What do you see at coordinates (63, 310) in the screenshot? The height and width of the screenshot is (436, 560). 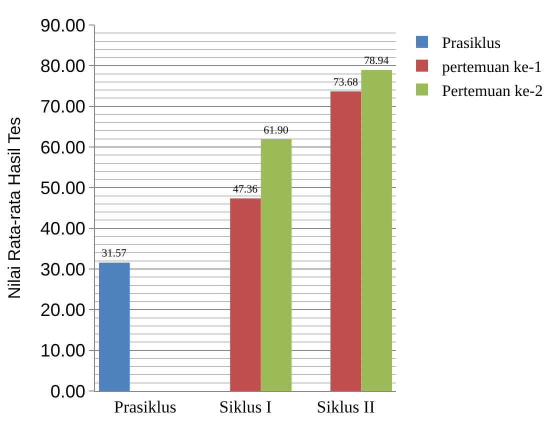 I see `y-tick-label: 20.00` at bounding box center [63, 310].